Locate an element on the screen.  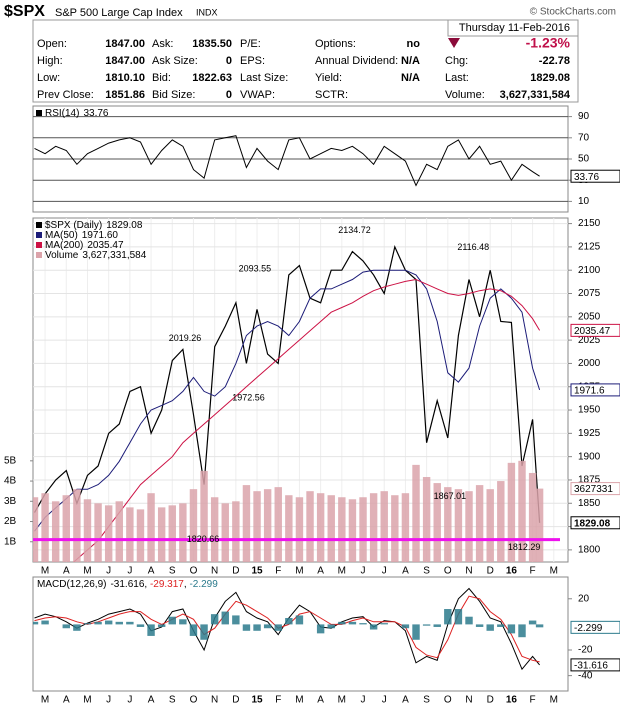
down-arrow is located at coordinates (454, 43).